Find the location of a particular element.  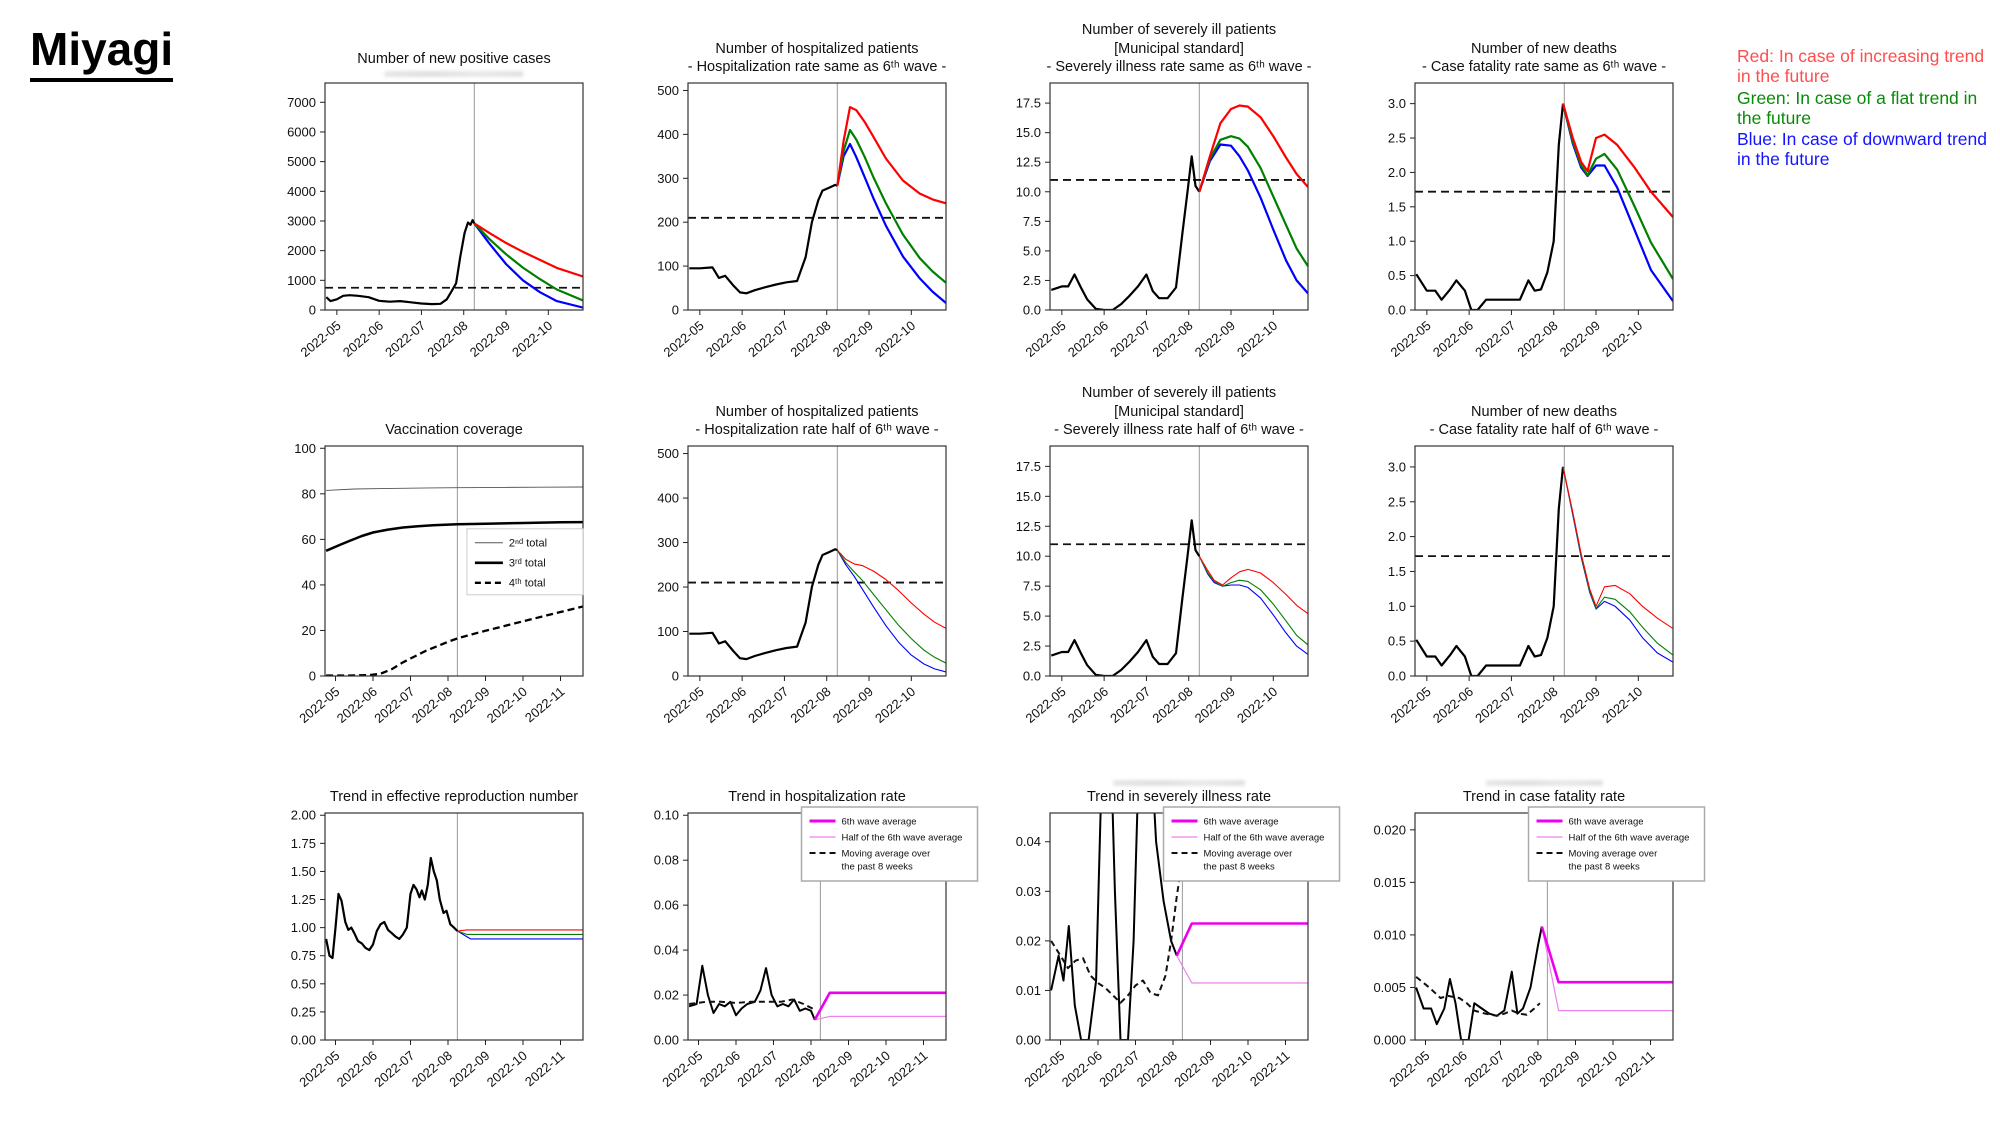

svg-text: 12.5 is located at coordinates (1028, 162).